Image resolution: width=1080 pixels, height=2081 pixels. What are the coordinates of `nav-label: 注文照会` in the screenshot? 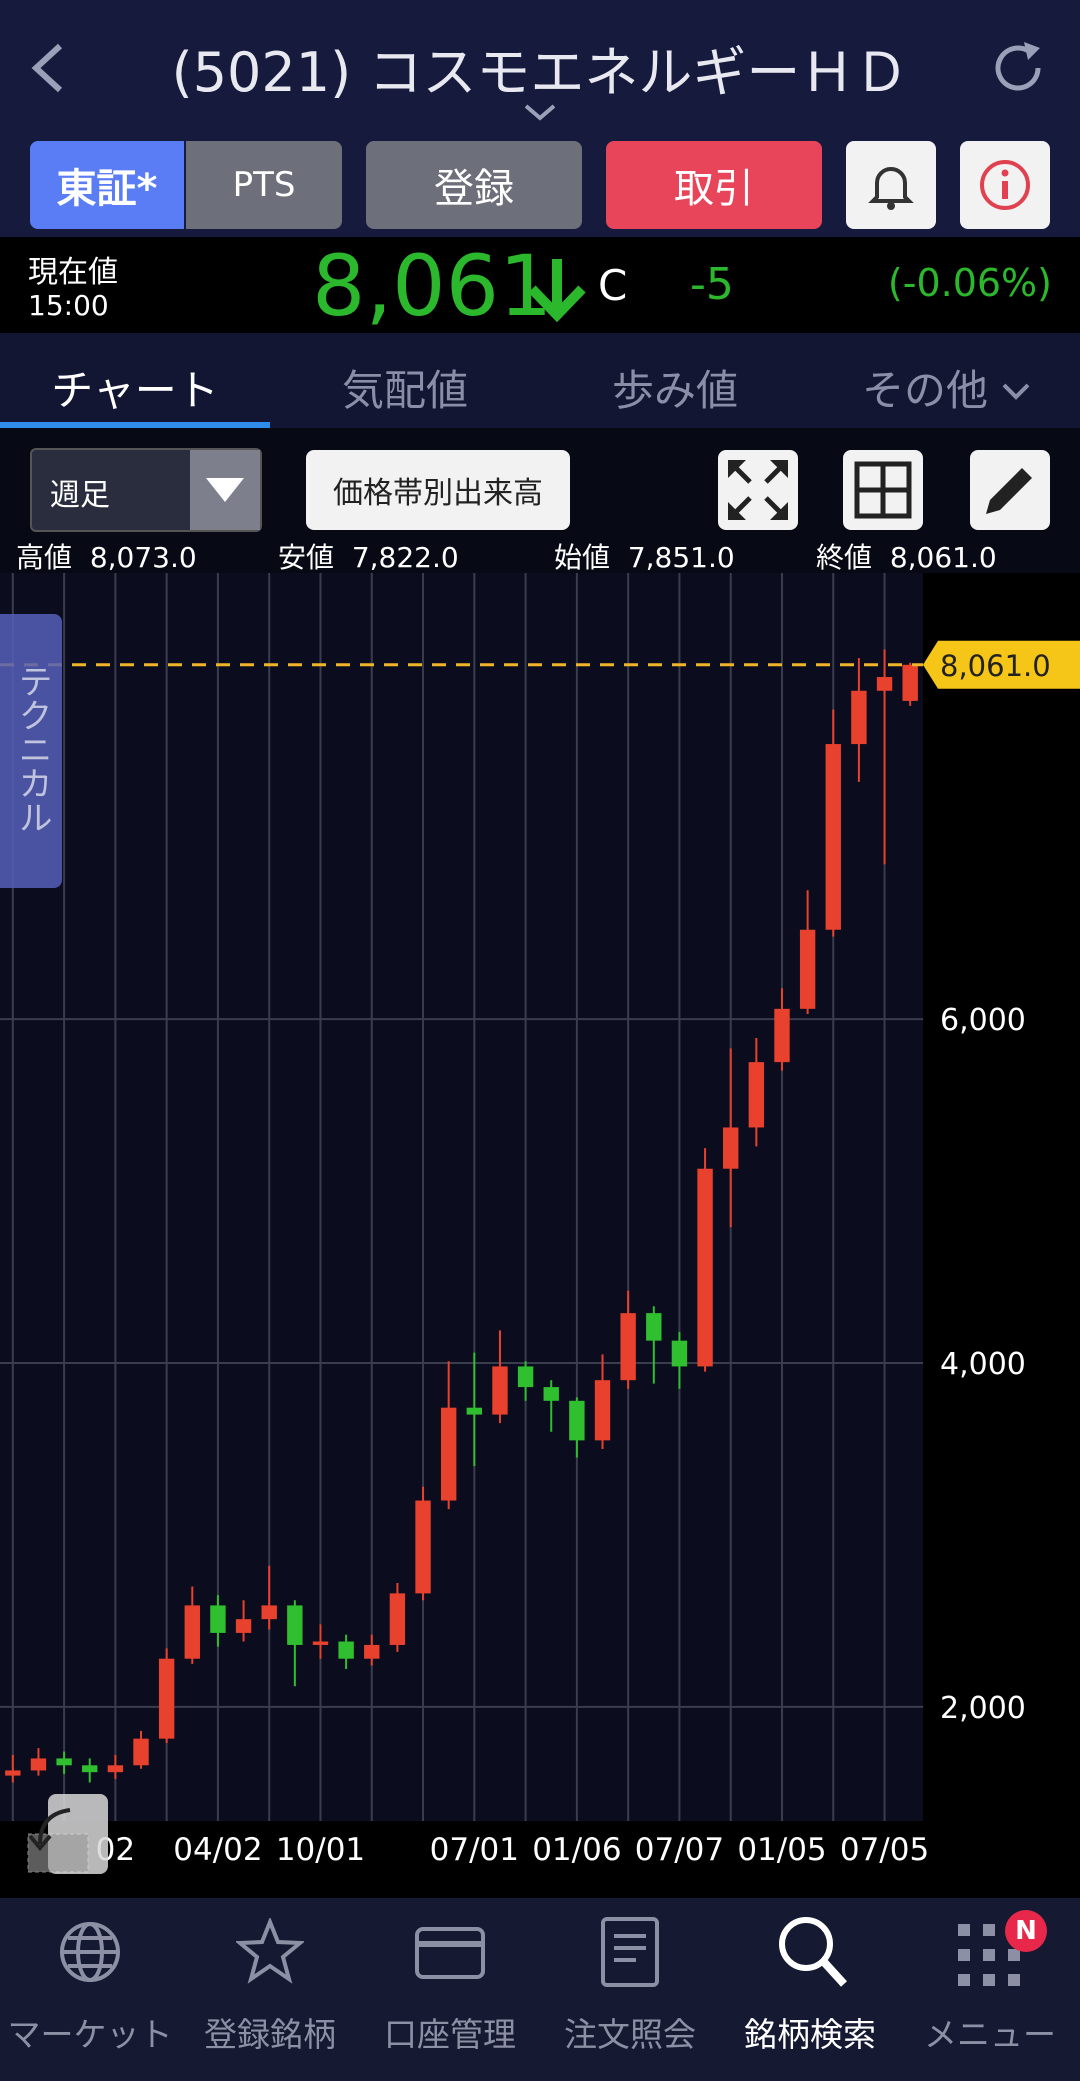 It's located at (630, 2034).